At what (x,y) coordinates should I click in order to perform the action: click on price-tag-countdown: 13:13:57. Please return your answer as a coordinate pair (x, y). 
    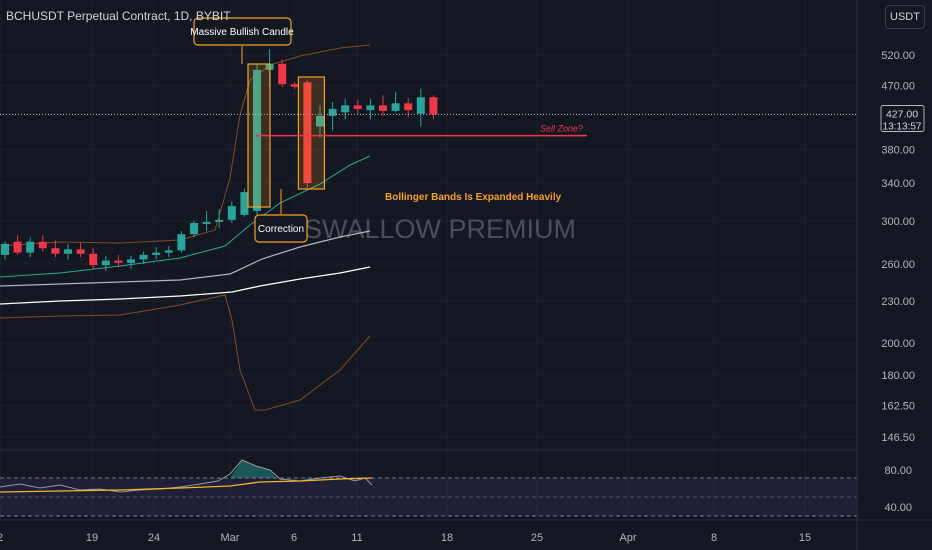
    Looking at the image, I should click on (902, 126).